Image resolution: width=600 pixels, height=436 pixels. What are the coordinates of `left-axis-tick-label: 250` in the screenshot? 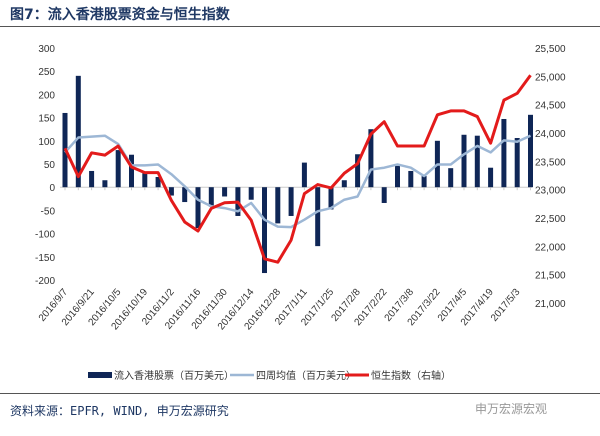 It's located at (46, 72).